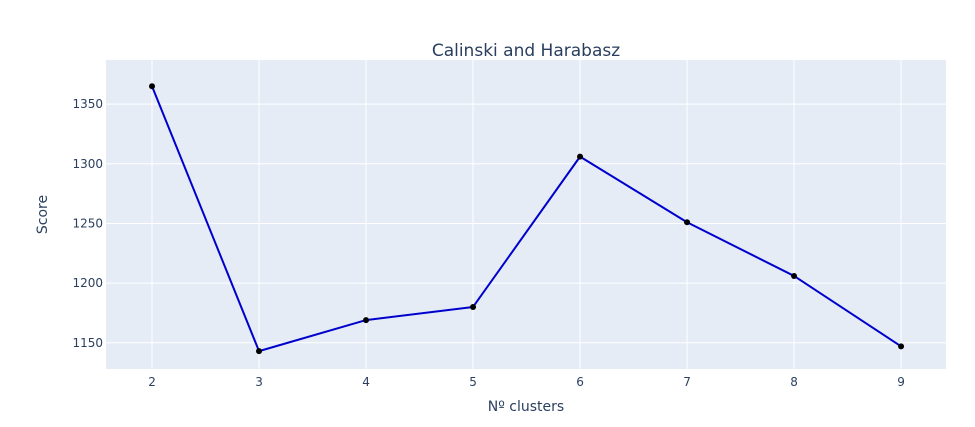 Image resolution: width=975 pixels, height=427 pixels. Describe the element at coordinates (259, 382) in the screenshot. I see `x-tick-label: 3` at that location.